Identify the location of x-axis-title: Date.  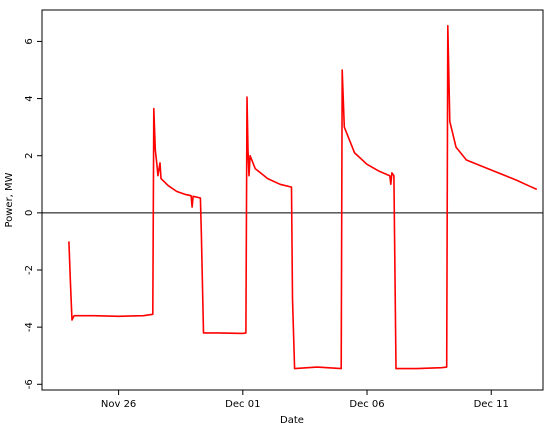
(292, 420).